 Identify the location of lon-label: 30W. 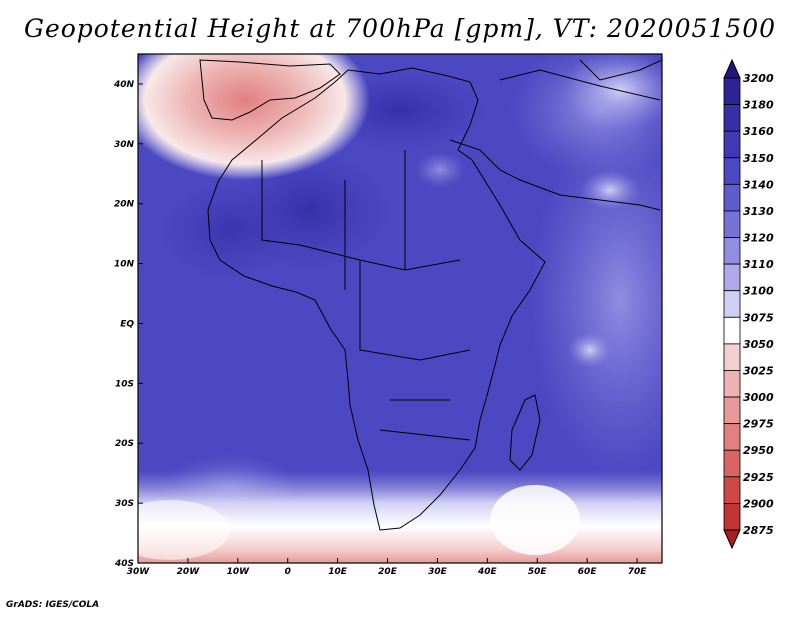
(139, 572).